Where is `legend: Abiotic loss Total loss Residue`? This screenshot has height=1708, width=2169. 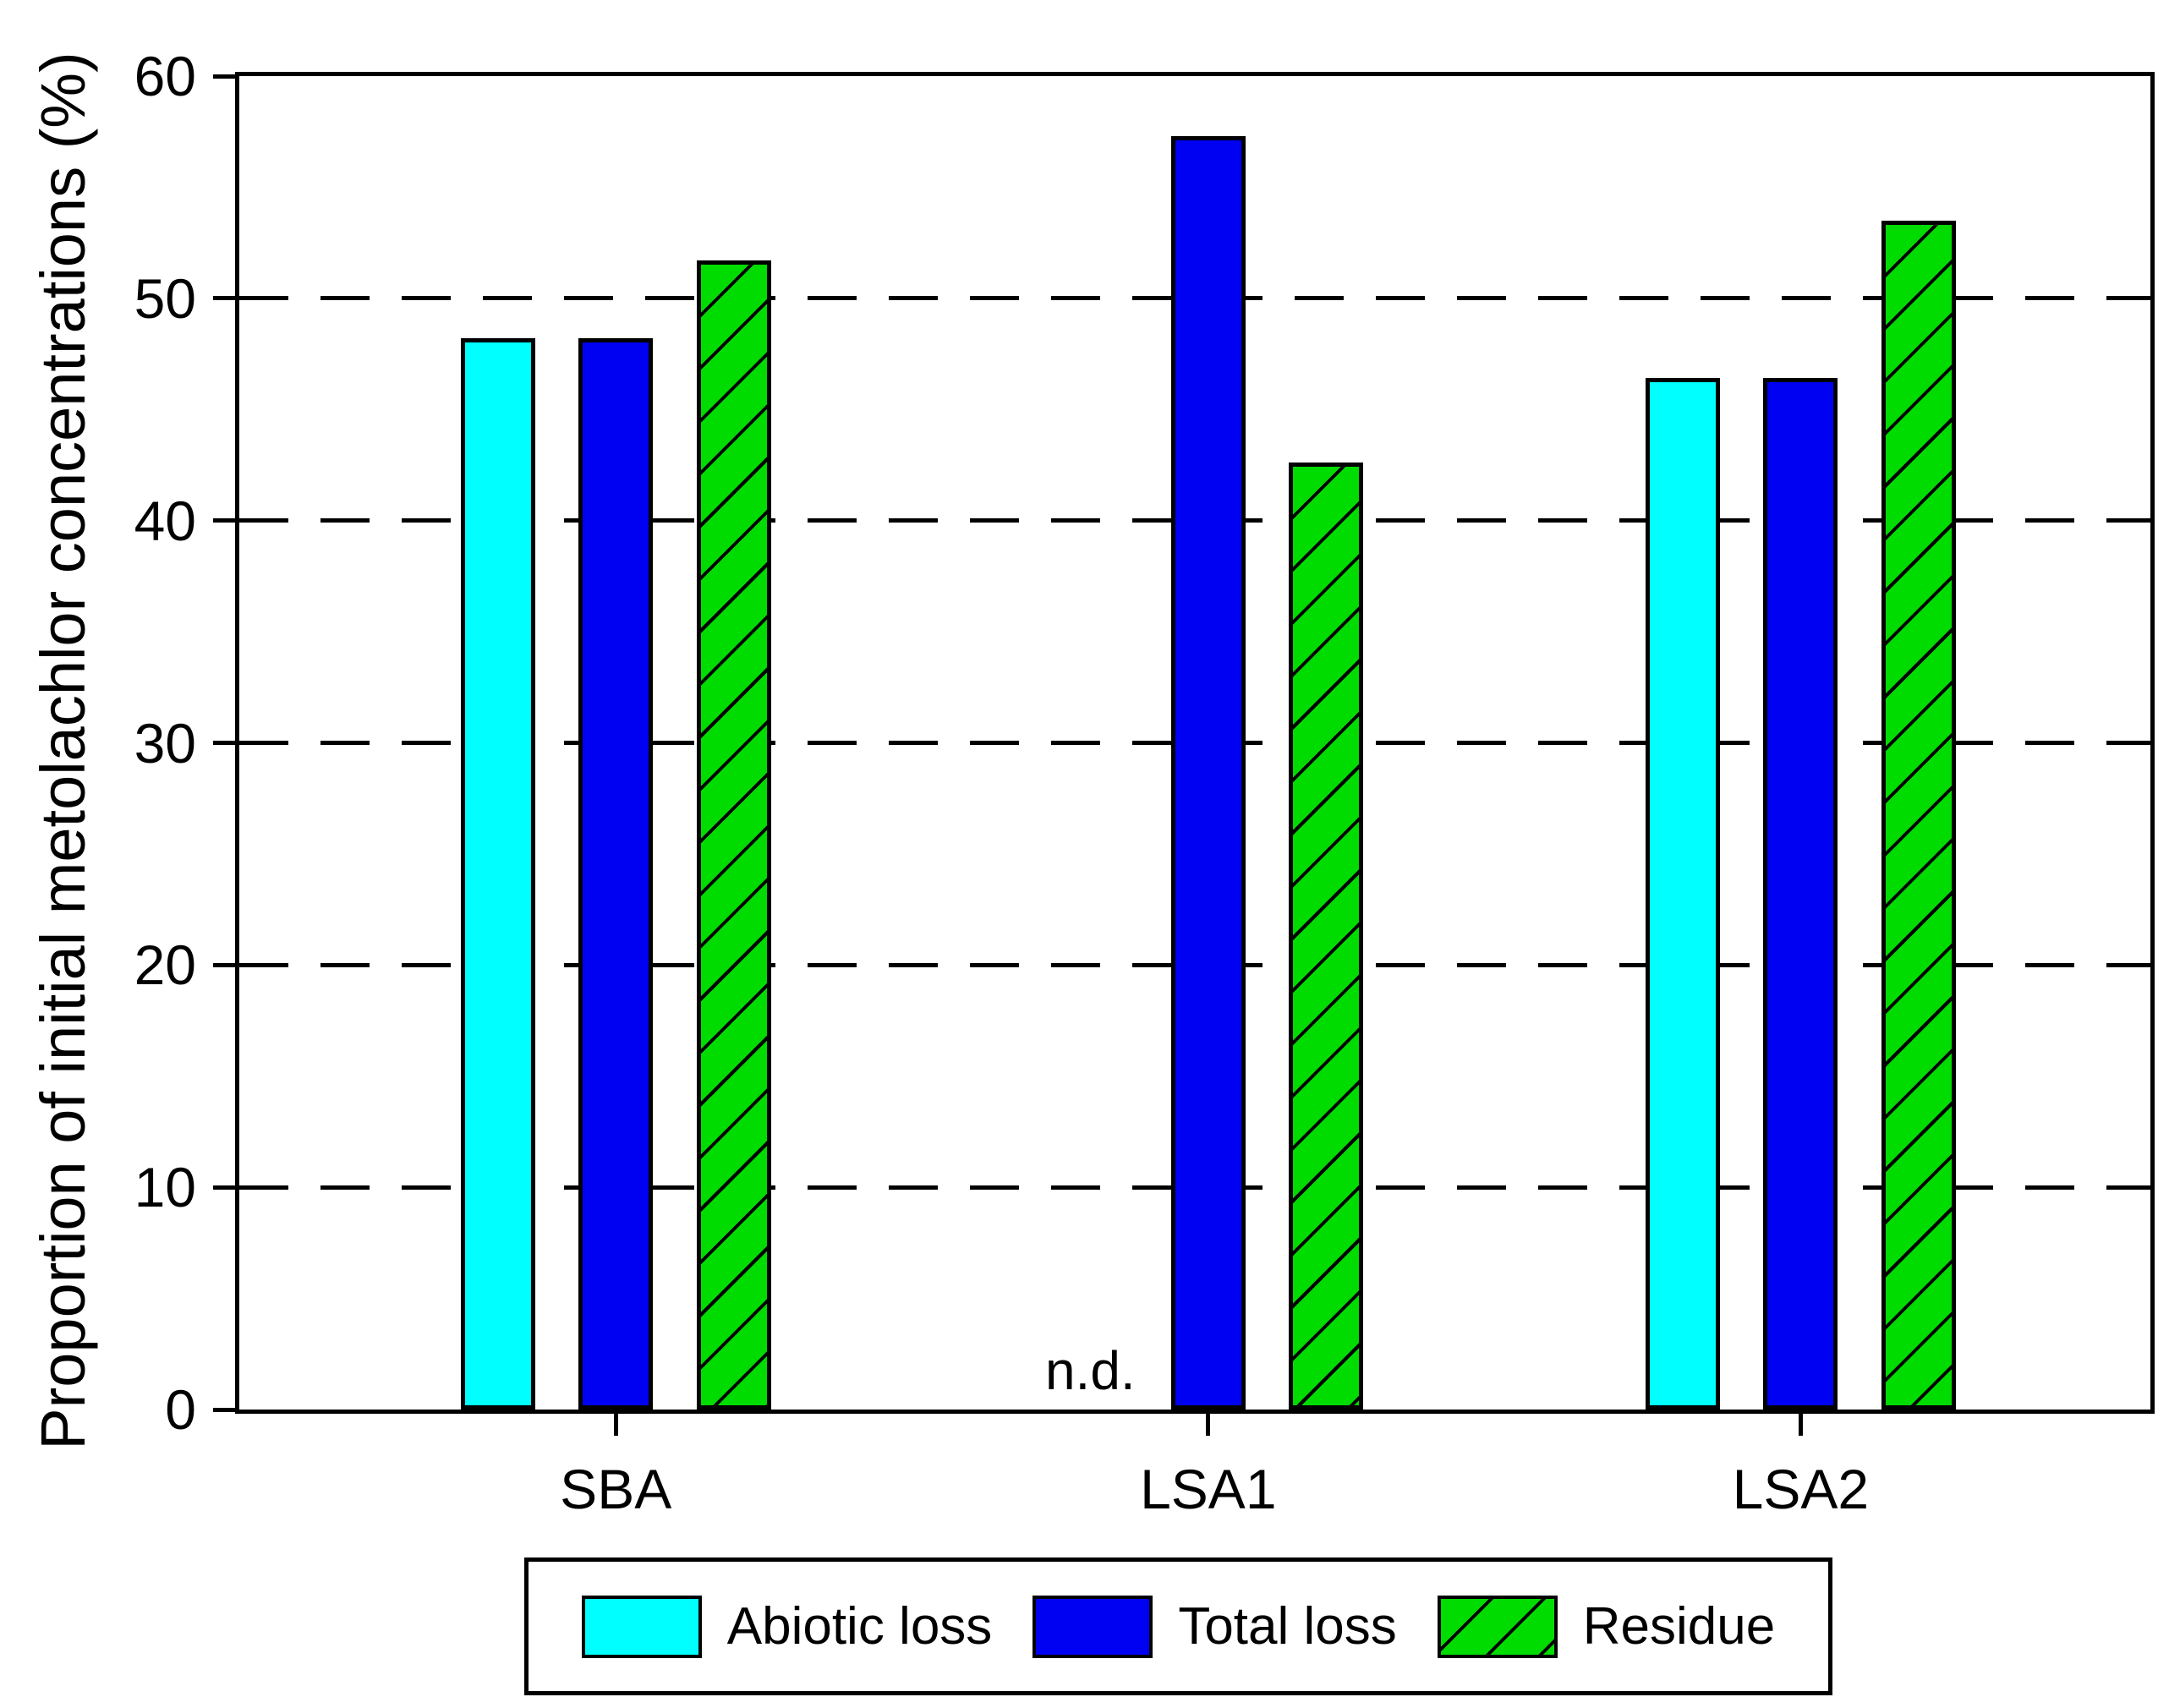
legend: Abiotic loss Total loss Residue is located at coordinates (1178, 1626).